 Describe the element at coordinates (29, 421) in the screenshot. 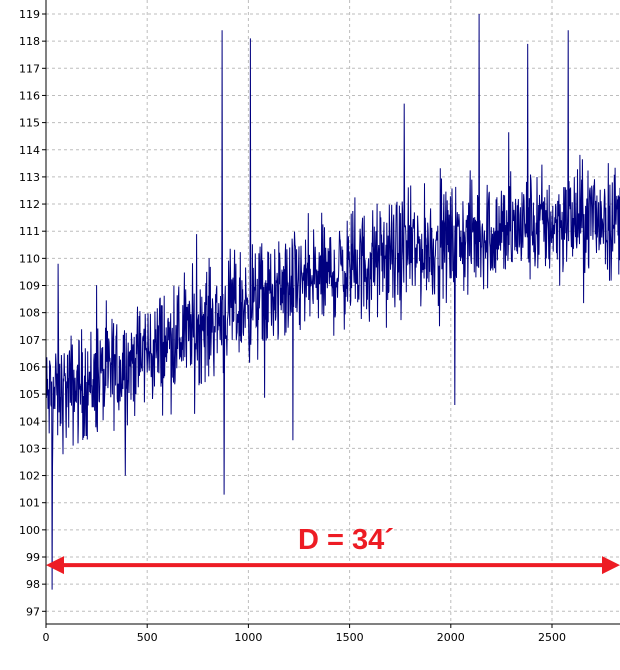

I see `y-tick-label: 104` at that location.